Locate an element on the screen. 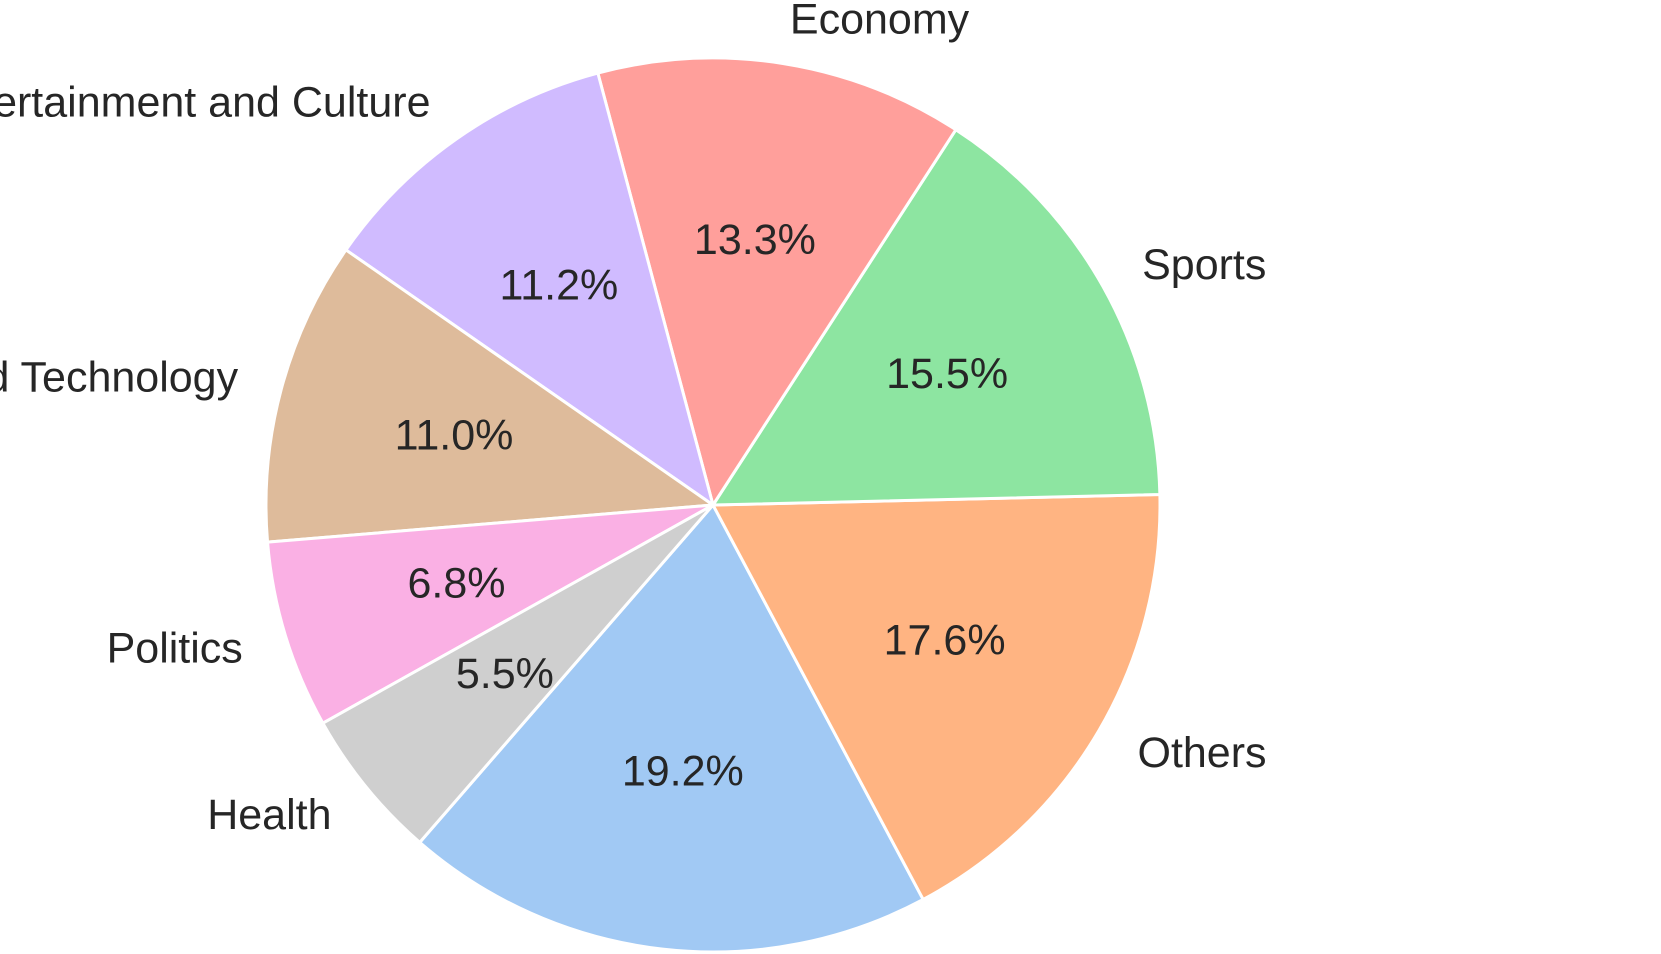 The width and height of the screenshot is (1661, 954). category-label-politics: Politics is located at coordinates (175, 649).